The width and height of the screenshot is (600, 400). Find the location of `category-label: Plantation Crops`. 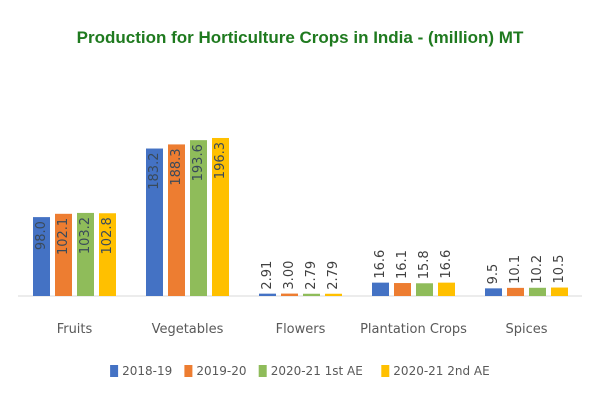

category-label: Plantation Crops is located at coordinates (413, 329).